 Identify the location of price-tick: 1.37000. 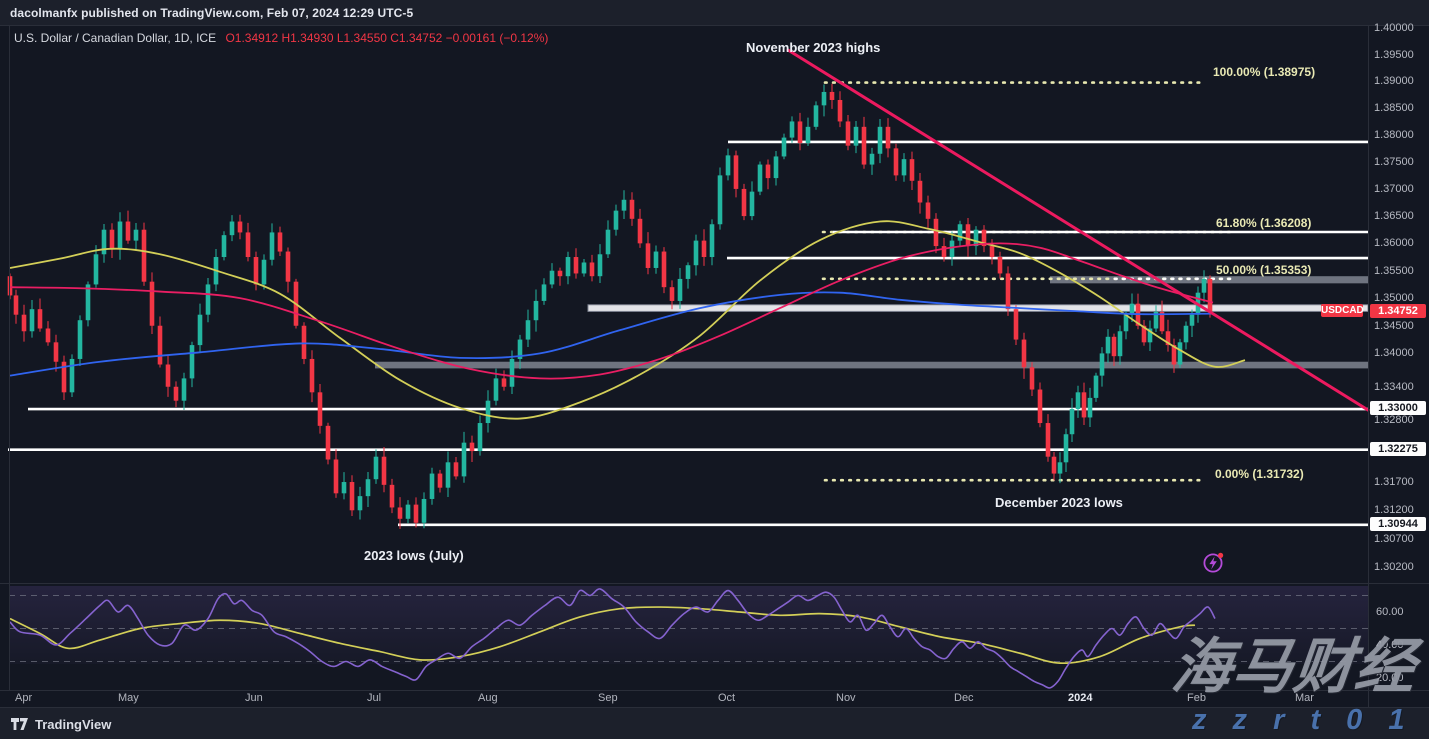
(1394, 188).